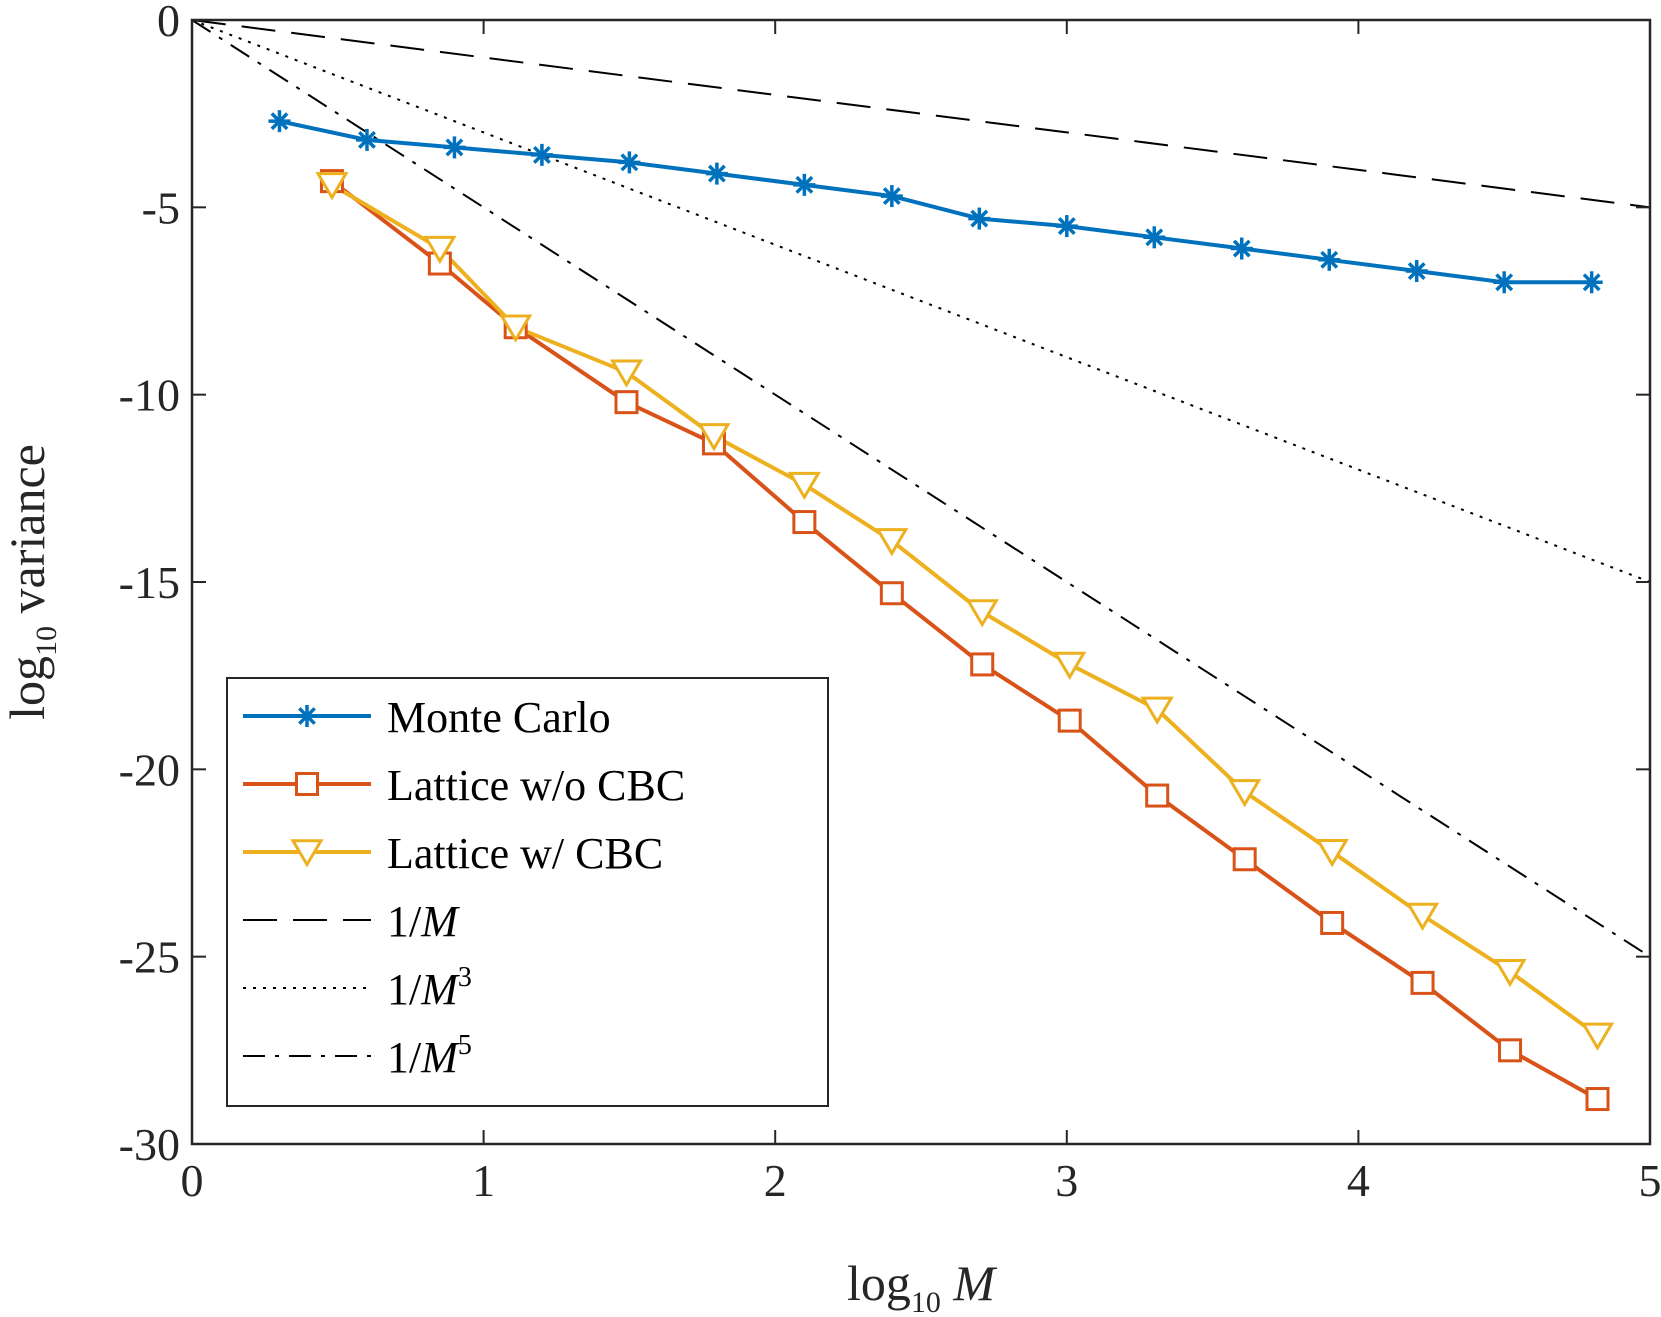 This screenshot has height=1317, width=1661. Describe the element at coordinates (149, 769) in the screenshot. I see `y-tick-label: -20` at that location.